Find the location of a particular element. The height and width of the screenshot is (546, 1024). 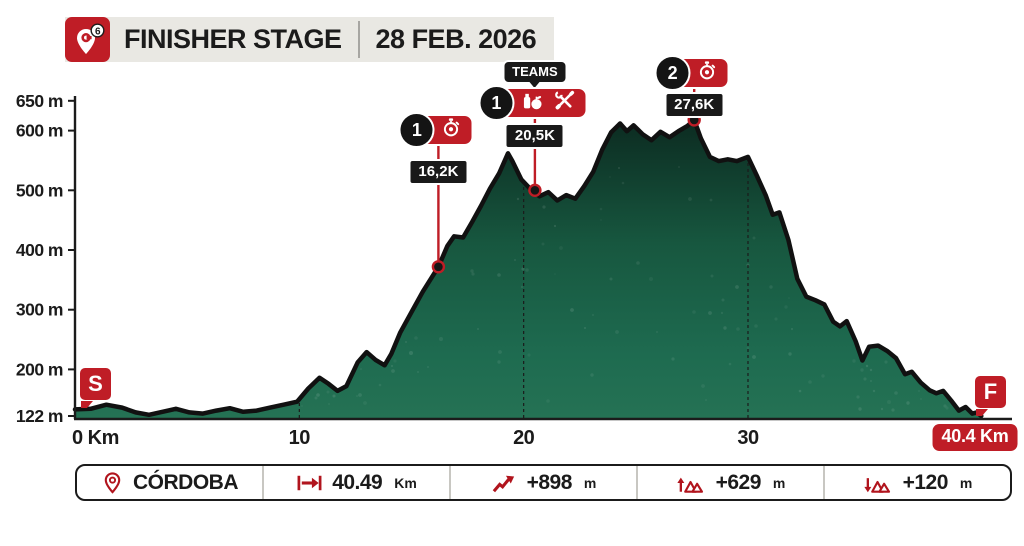

feed-zone-icon is located at coordinates (532, 103).